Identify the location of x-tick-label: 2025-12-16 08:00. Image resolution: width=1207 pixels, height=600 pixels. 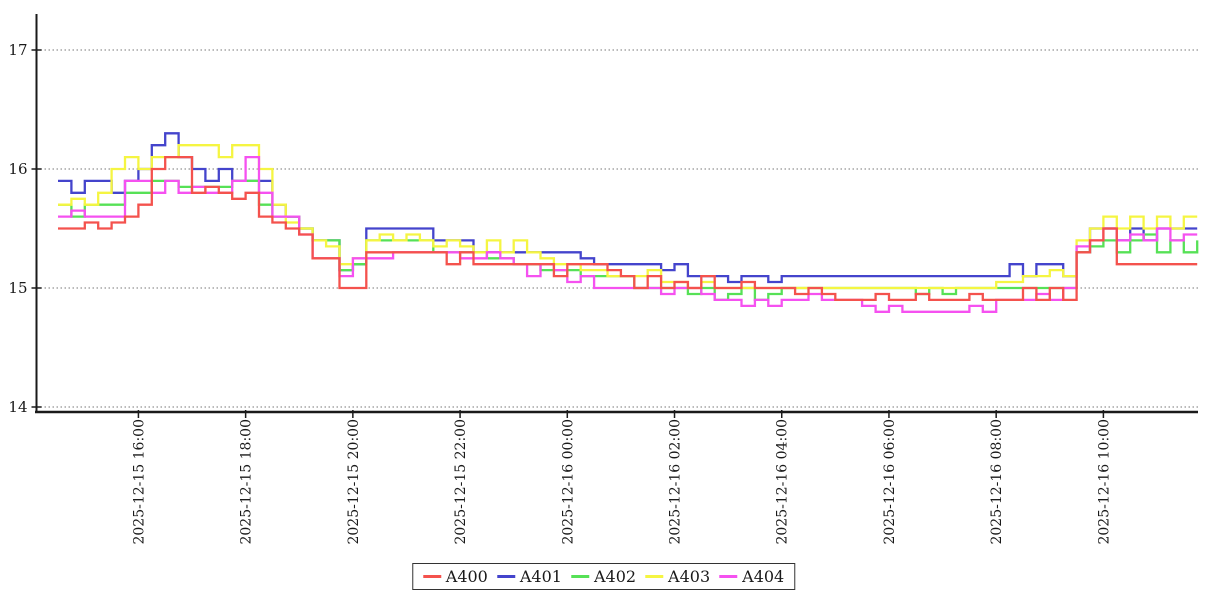
(997, 482).